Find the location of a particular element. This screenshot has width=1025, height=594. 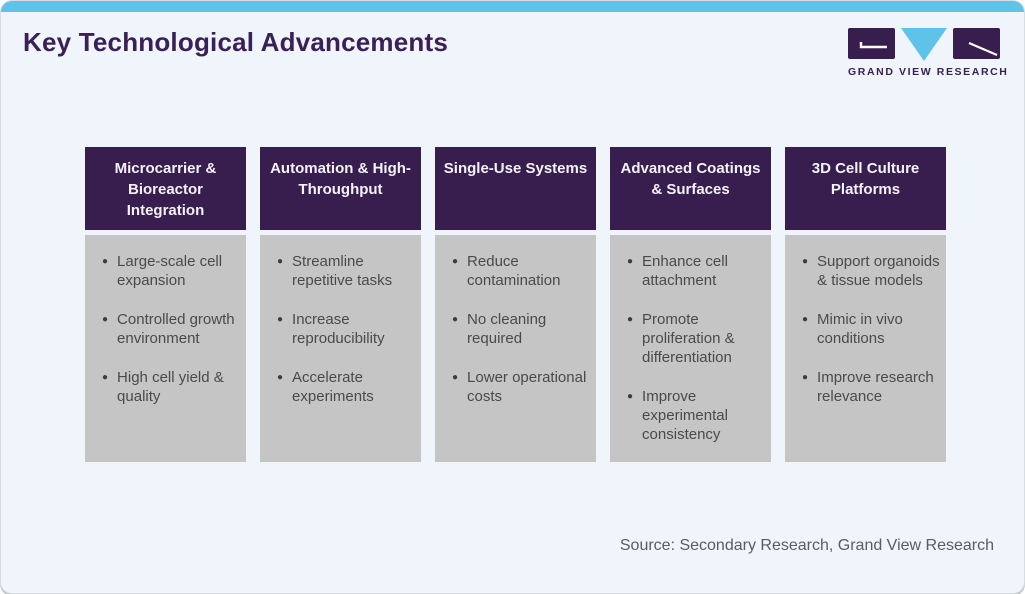

list-item: ● Improve experimental consistency is located at coordinates (696, 415).